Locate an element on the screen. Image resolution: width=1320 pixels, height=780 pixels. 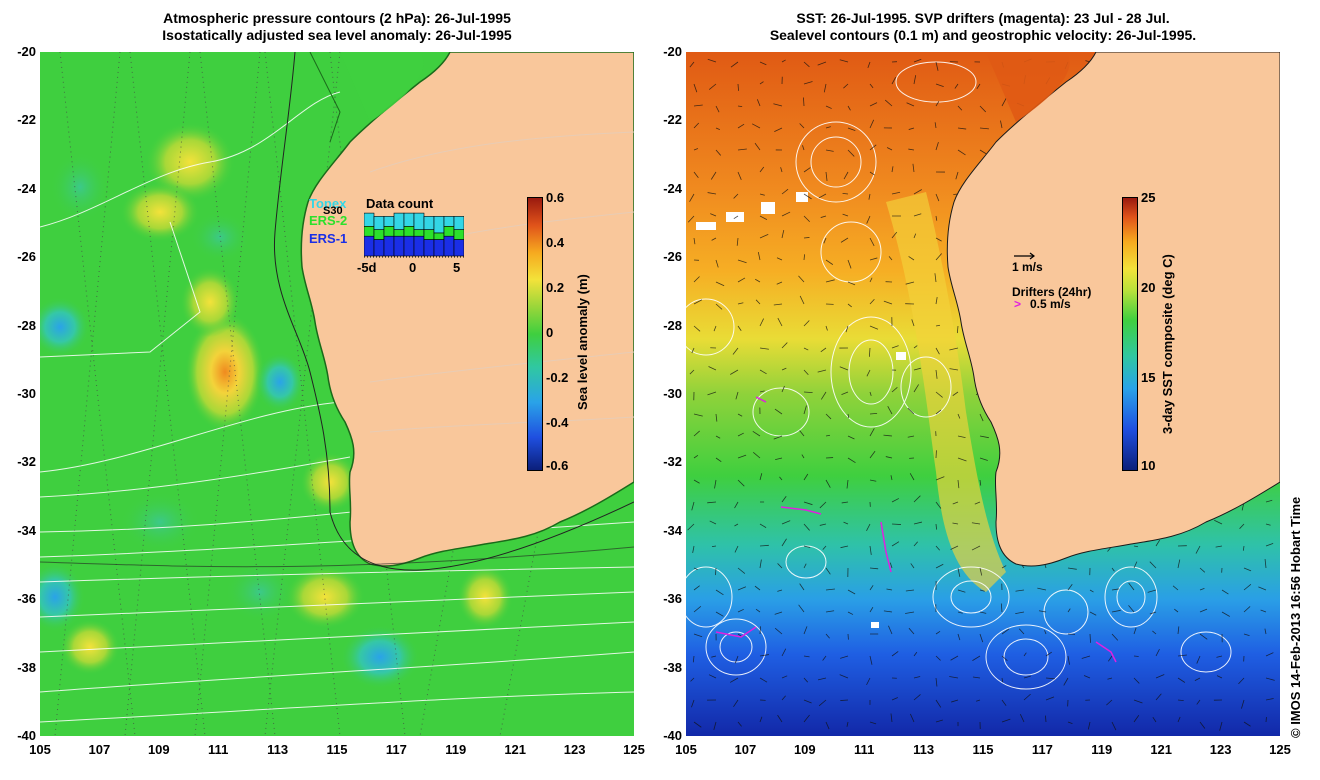
sea-level-colorbar is located at coordinates (535, 334).